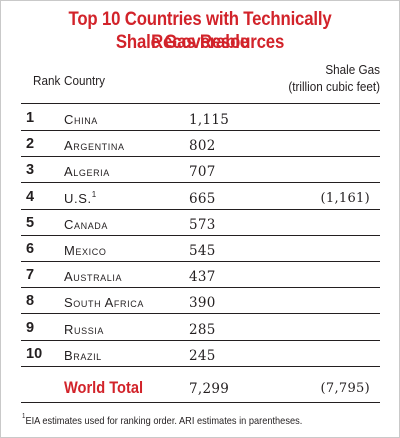  I want to click on table-row: 6 Mexico 545, so click(200, 249).